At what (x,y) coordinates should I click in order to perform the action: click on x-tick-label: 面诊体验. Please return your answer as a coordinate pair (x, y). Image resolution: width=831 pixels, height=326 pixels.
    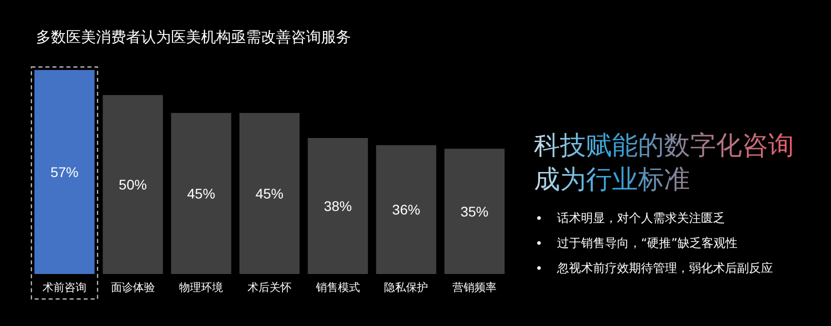
    Looking at the image, I should click on (132, 287).